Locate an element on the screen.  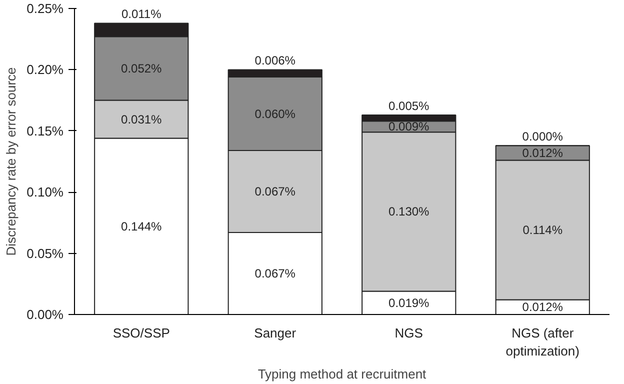
data-label: 0.144% is located at coordinates (141, 226).